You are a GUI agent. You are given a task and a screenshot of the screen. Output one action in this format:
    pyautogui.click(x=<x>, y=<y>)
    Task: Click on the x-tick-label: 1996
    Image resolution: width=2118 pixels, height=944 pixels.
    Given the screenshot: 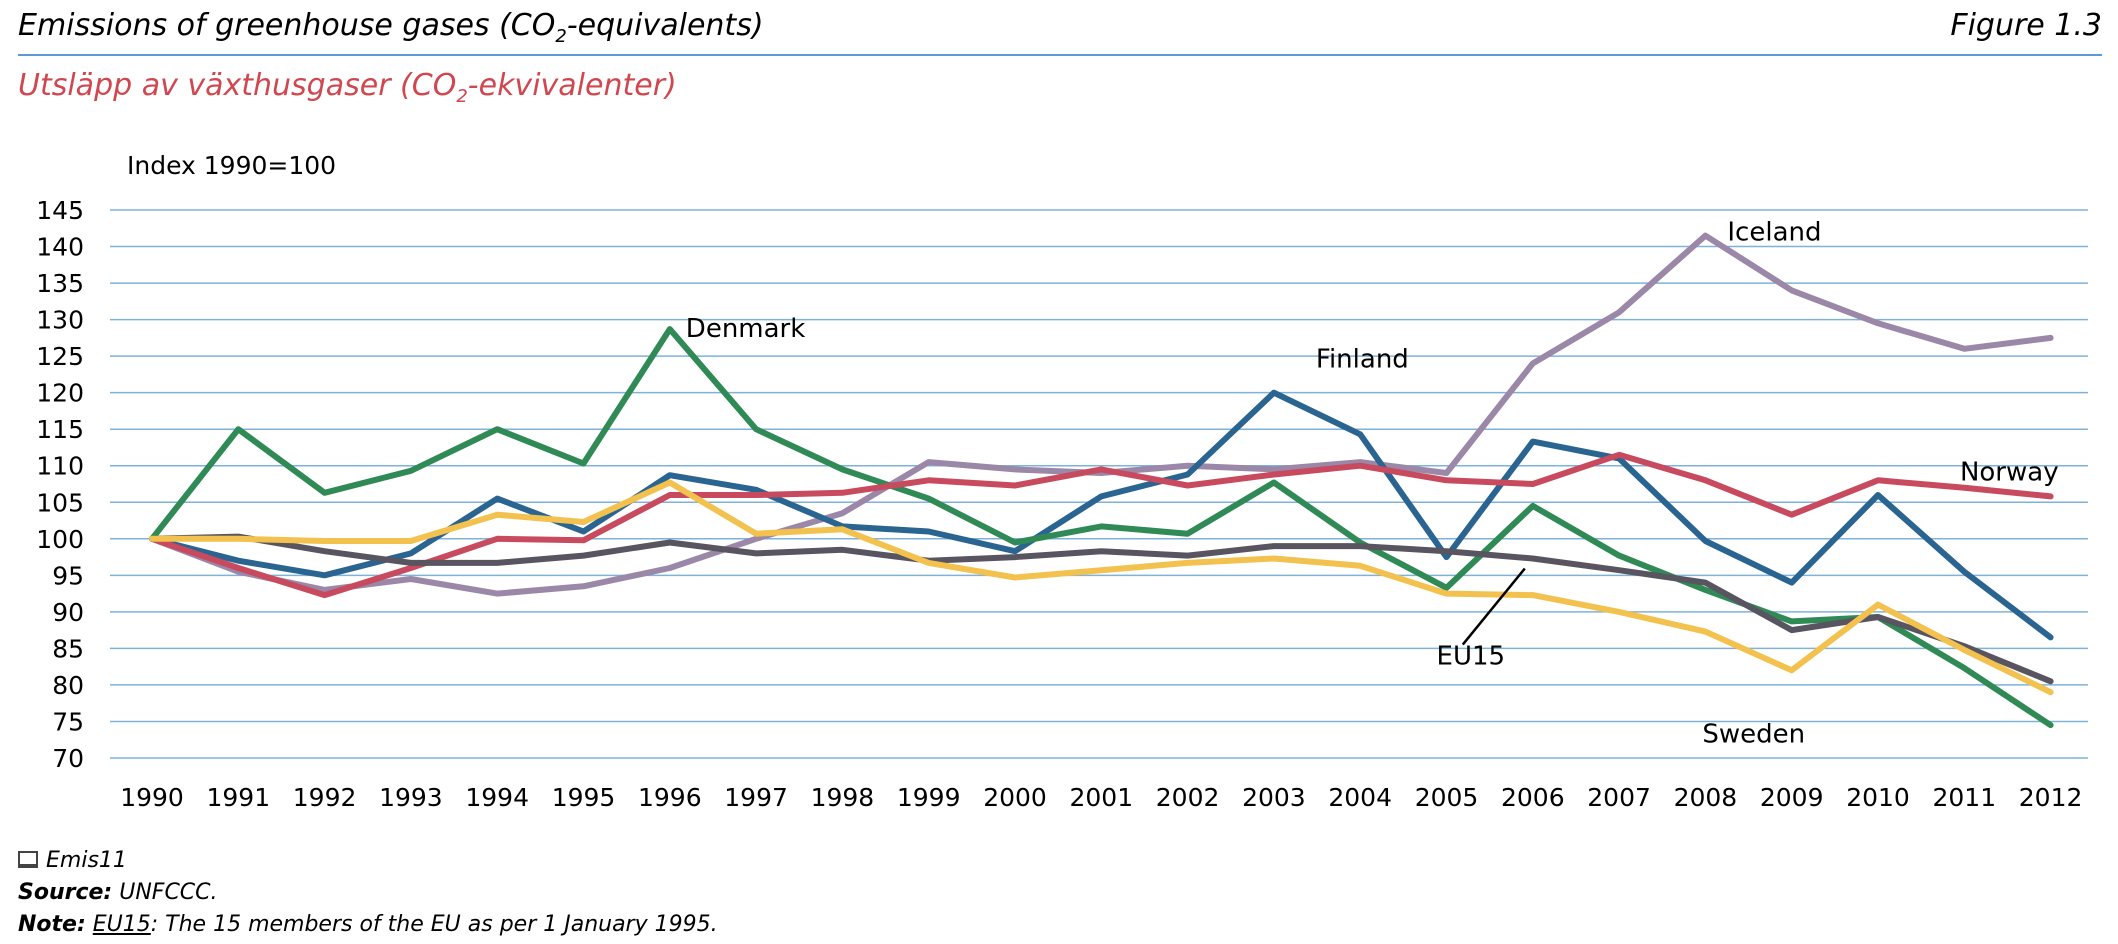 What is the action you would take?
    pyautogui.click(x=670, y=797)
    